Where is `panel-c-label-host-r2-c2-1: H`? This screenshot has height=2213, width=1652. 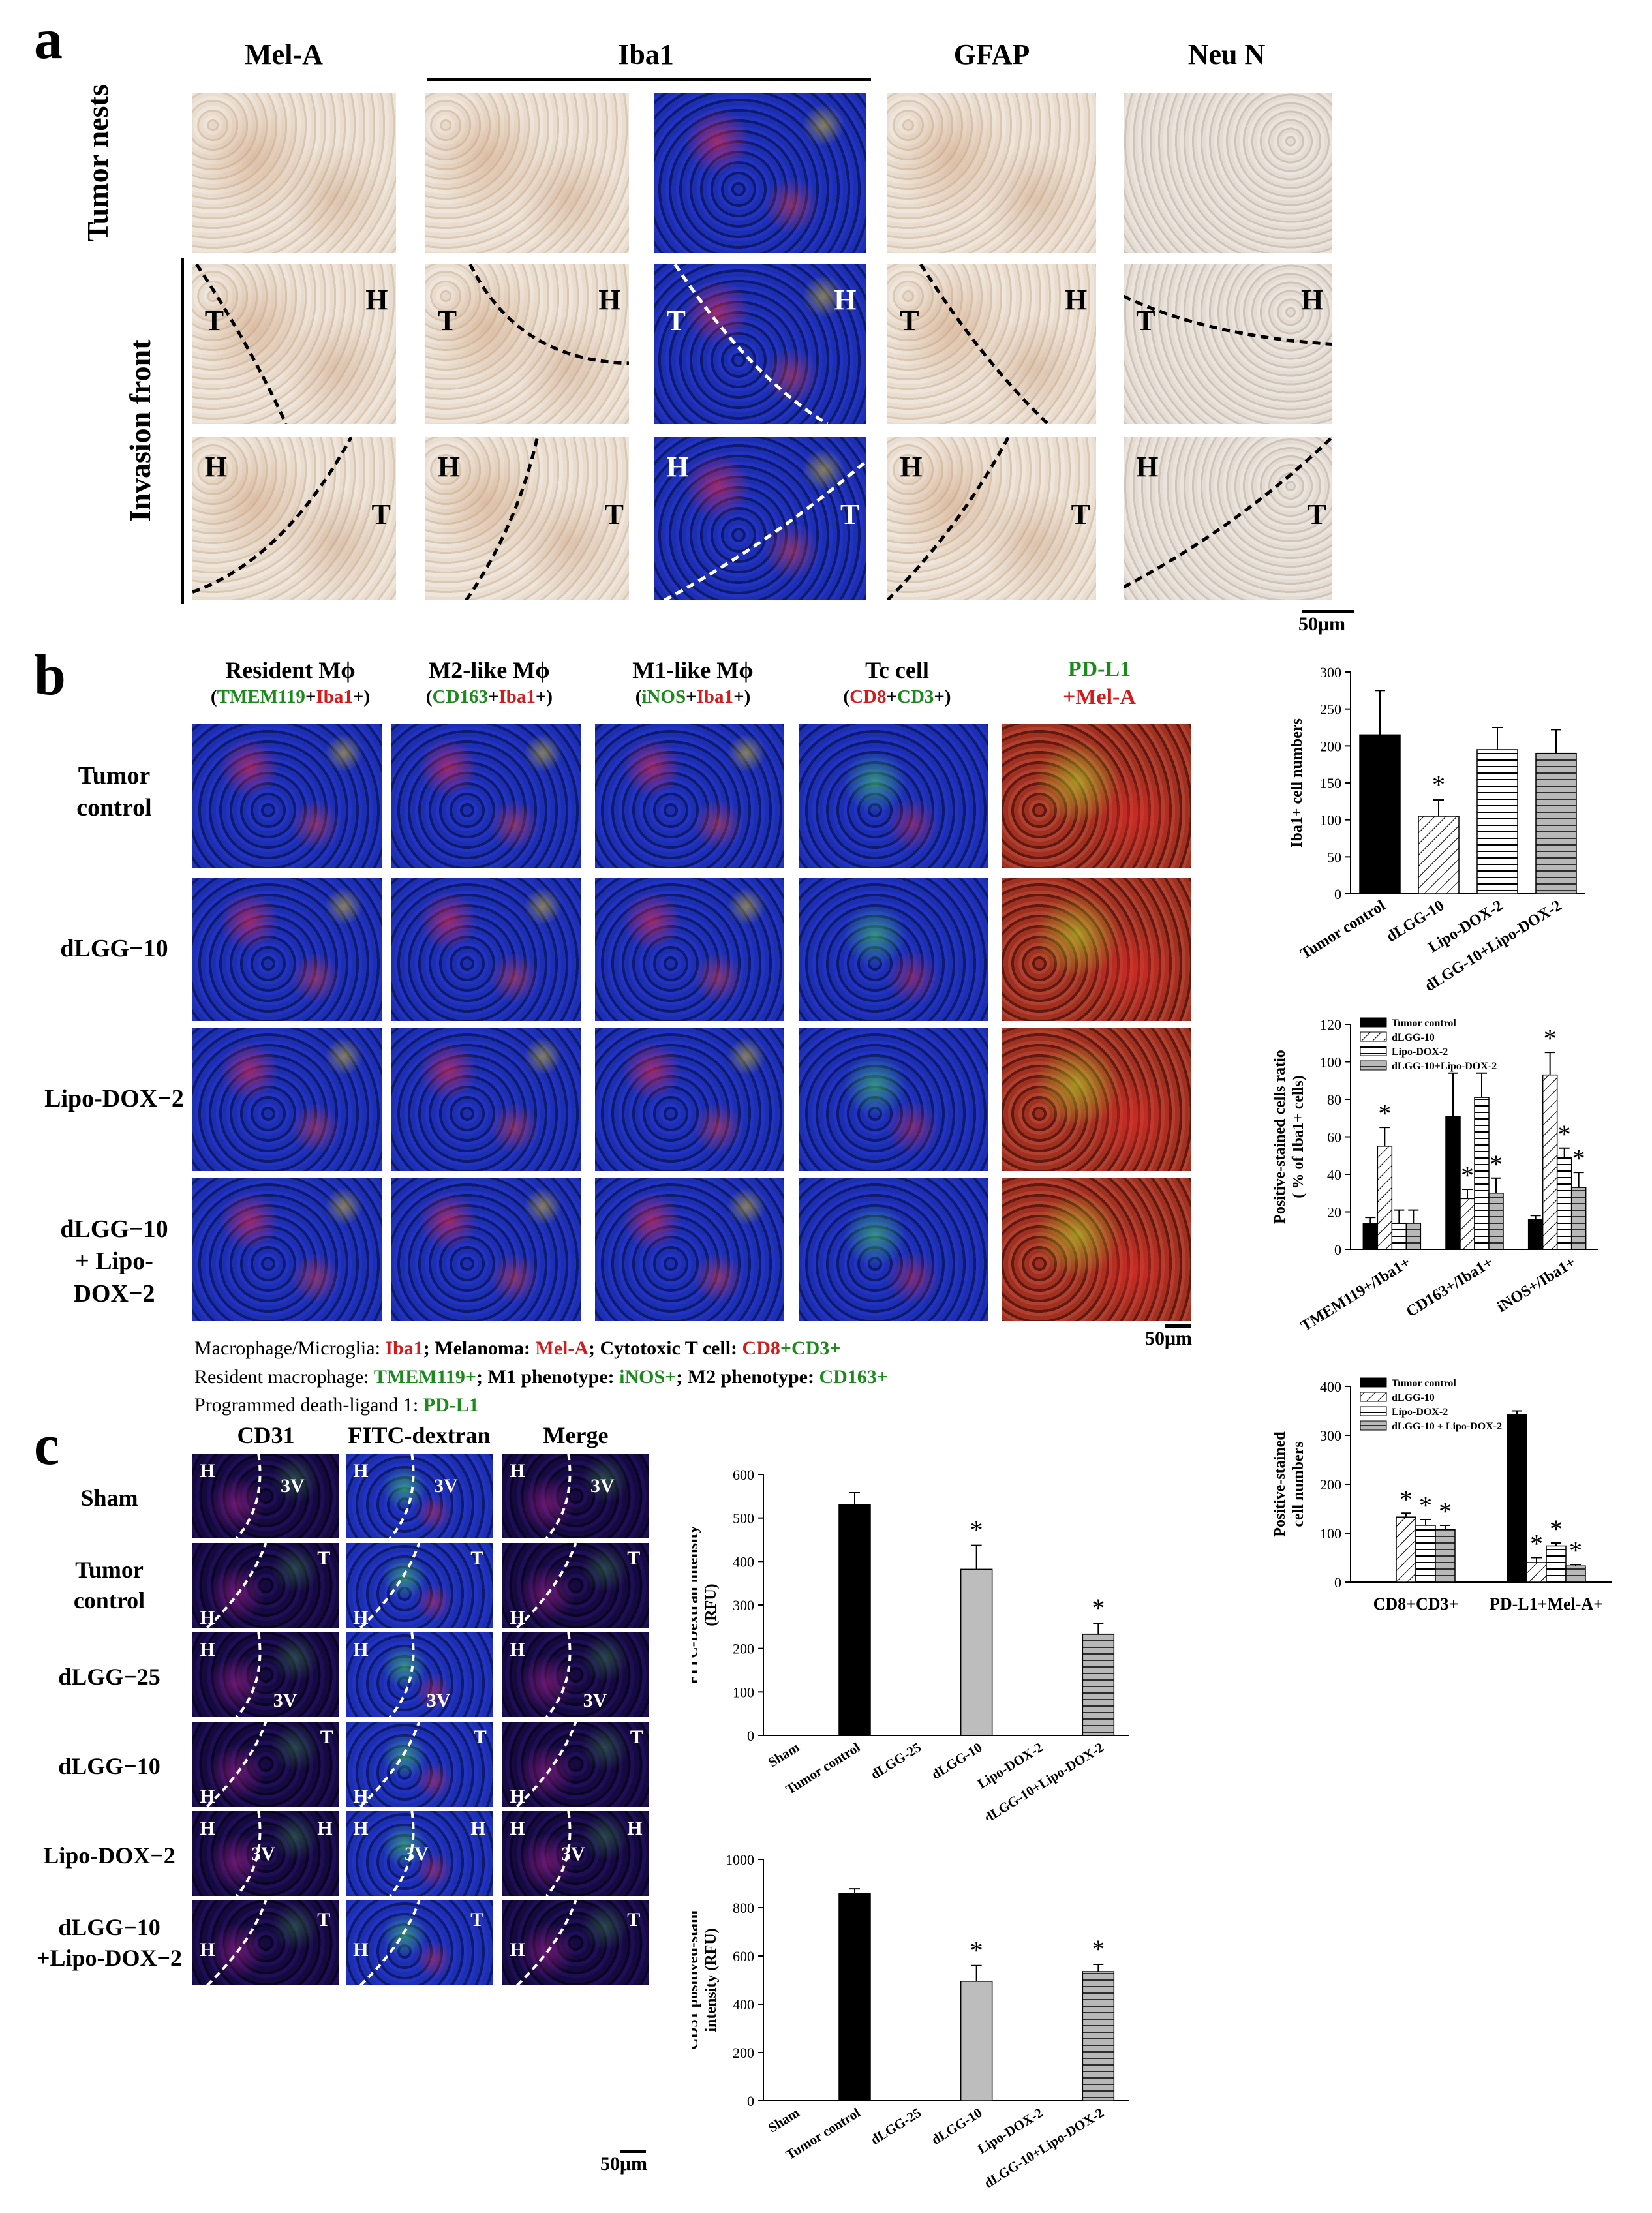
panel-c-label-host-r2-c2-1: H is located at coordinates (361, 1617).